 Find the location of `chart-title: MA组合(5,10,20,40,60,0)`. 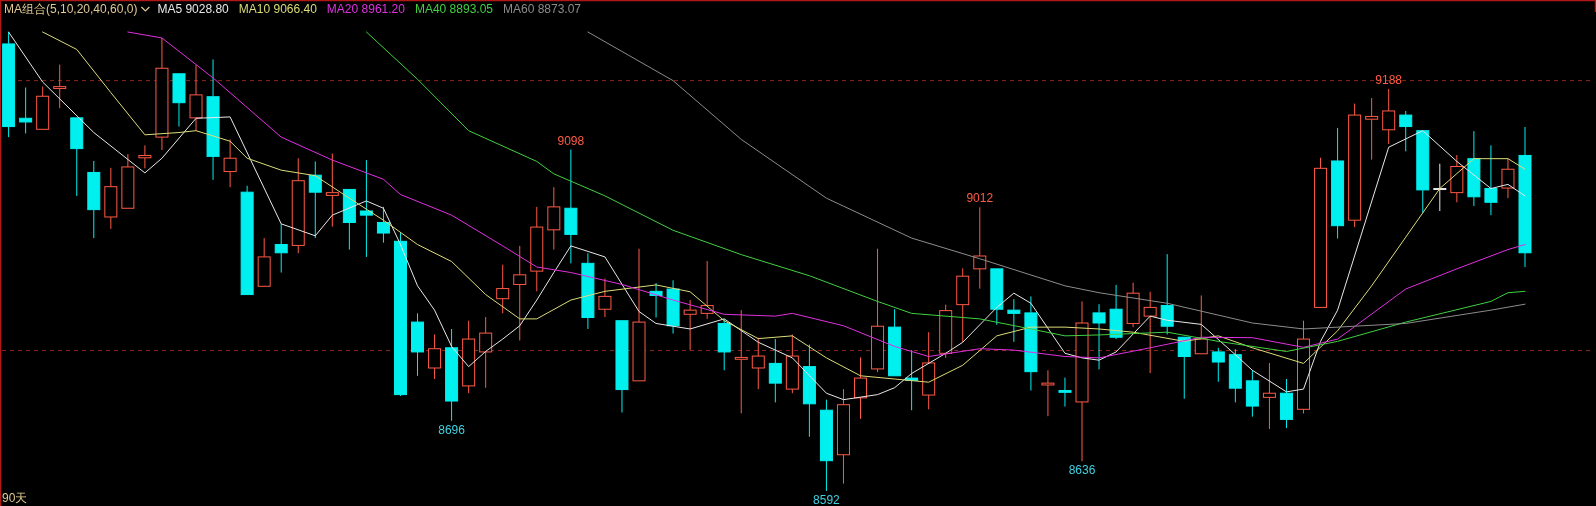

chart-title: MA组合(5,10,20,40,60,0) is located at coordinates (71, 9).